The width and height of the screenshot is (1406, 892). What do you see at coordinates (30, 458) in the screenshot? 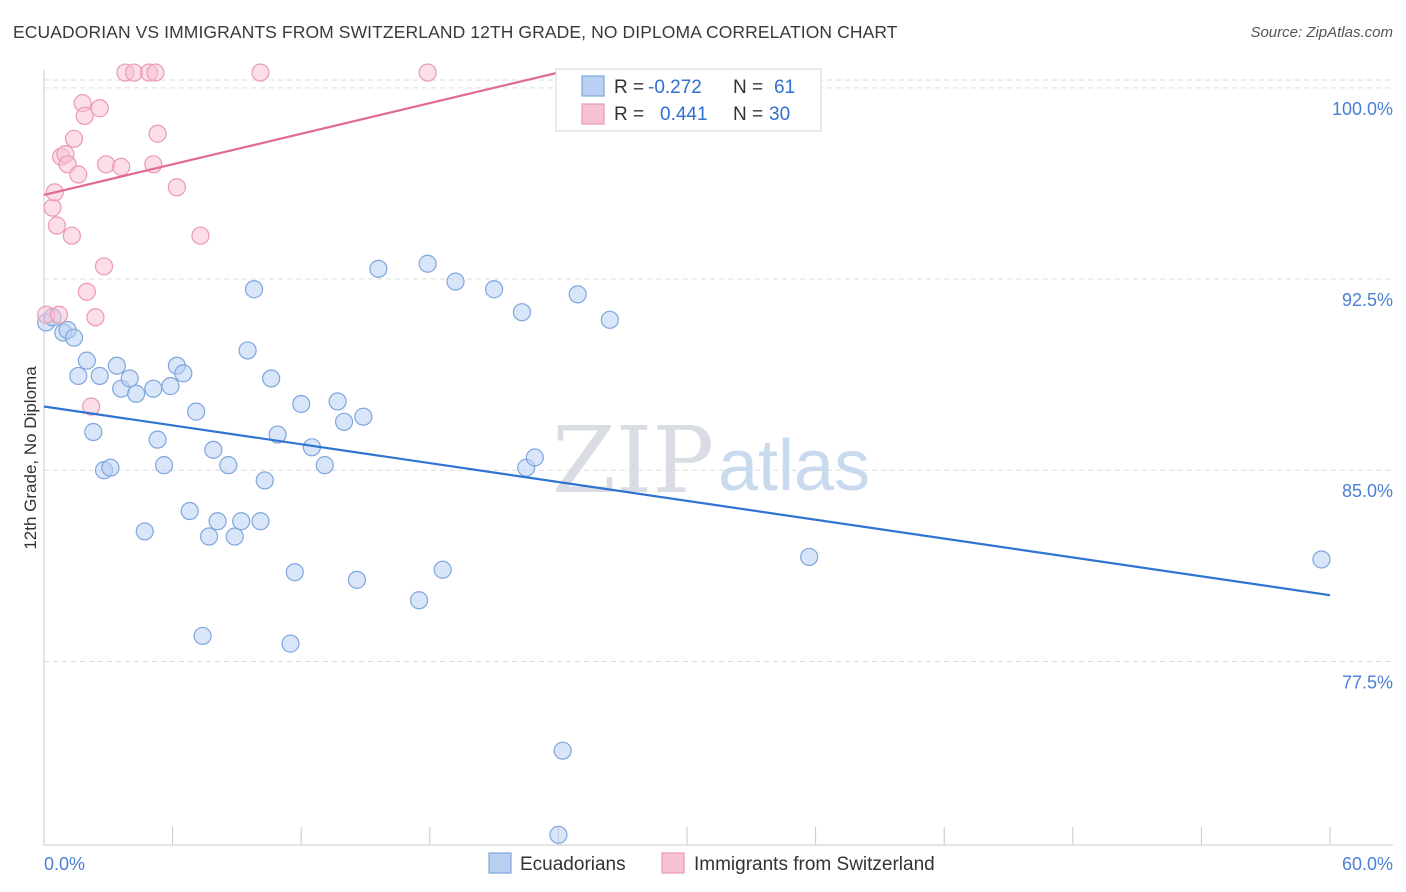
I see `y-axis-title: 12th Grade, No Diploma` at bounding box center [30, 458].